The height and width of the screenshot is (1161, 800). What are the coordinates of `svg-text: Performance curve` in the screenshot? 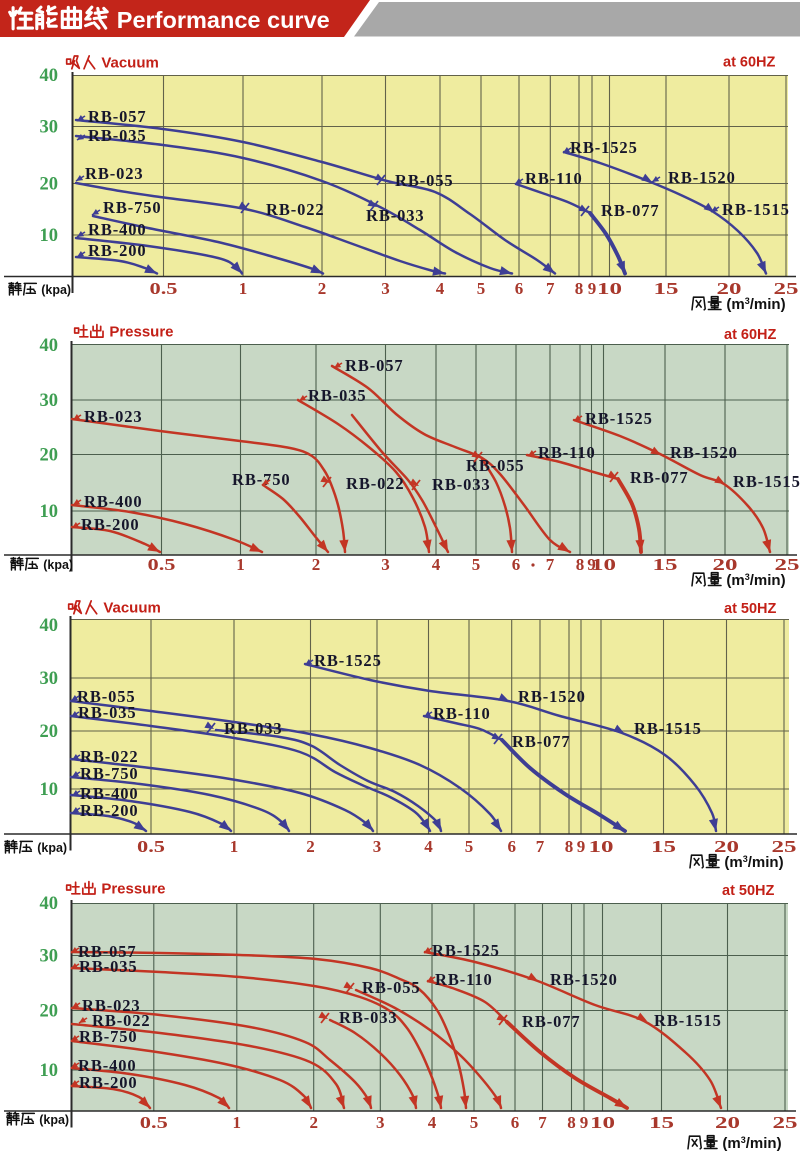 It's located at (223, 20).